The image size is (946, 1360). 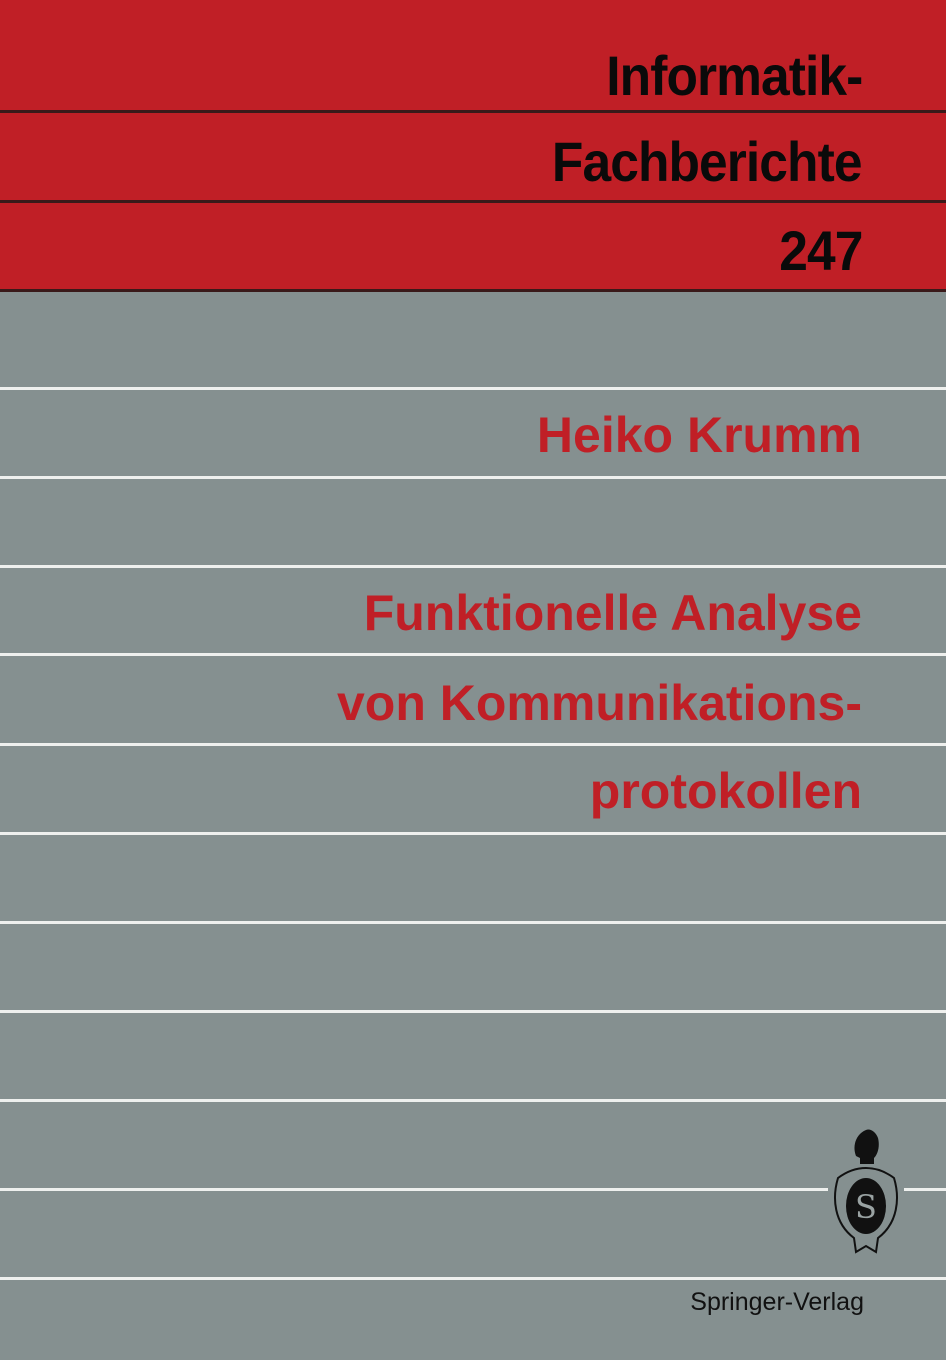 What do you see at coordinates (777, 1302) in the screenshot?
I see `publisher: Springer-Verlag` at bounding box center [777, 1302].